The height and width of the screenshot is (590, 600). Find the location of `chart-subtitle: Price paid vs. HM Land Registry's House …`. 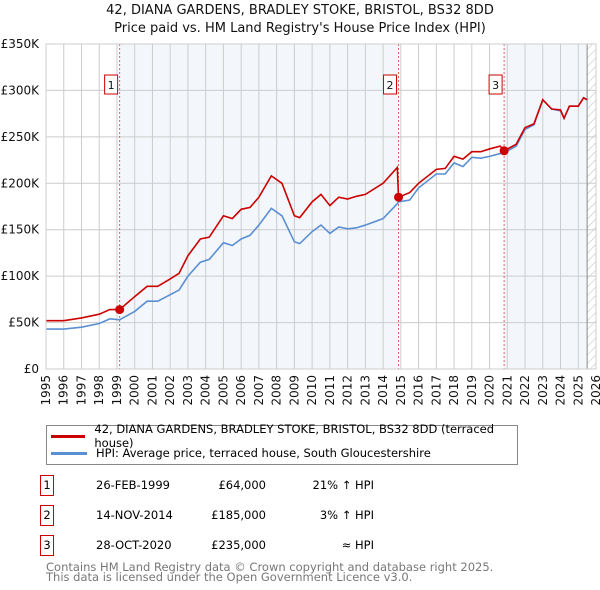

chart-subtitle: Price paid vs. HM Land Registry's House … is located at coordinates (300, 28).